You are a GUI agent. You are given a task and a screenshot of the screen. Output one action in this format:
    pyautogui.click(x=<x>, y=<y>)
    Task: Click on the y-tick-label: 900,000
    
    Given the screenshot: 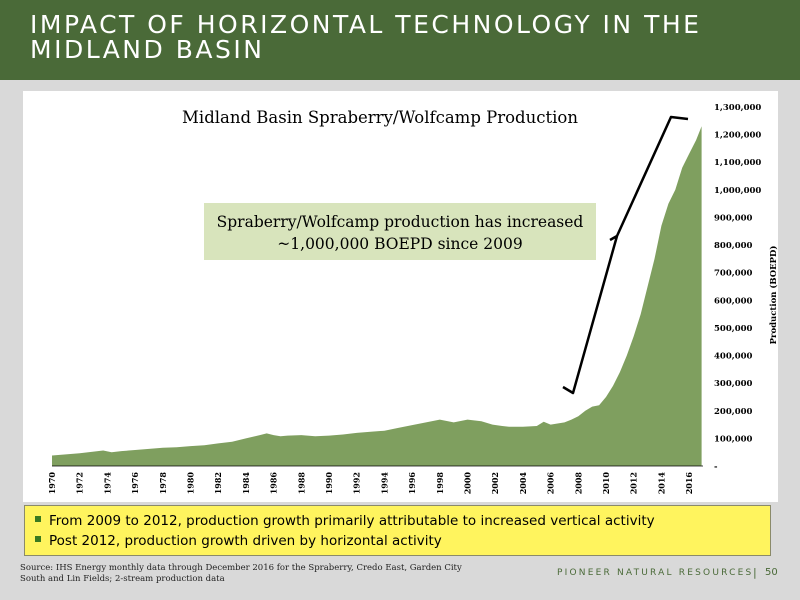 What is the action you would take?
    pyautogui.click(x=733, y=219)
    